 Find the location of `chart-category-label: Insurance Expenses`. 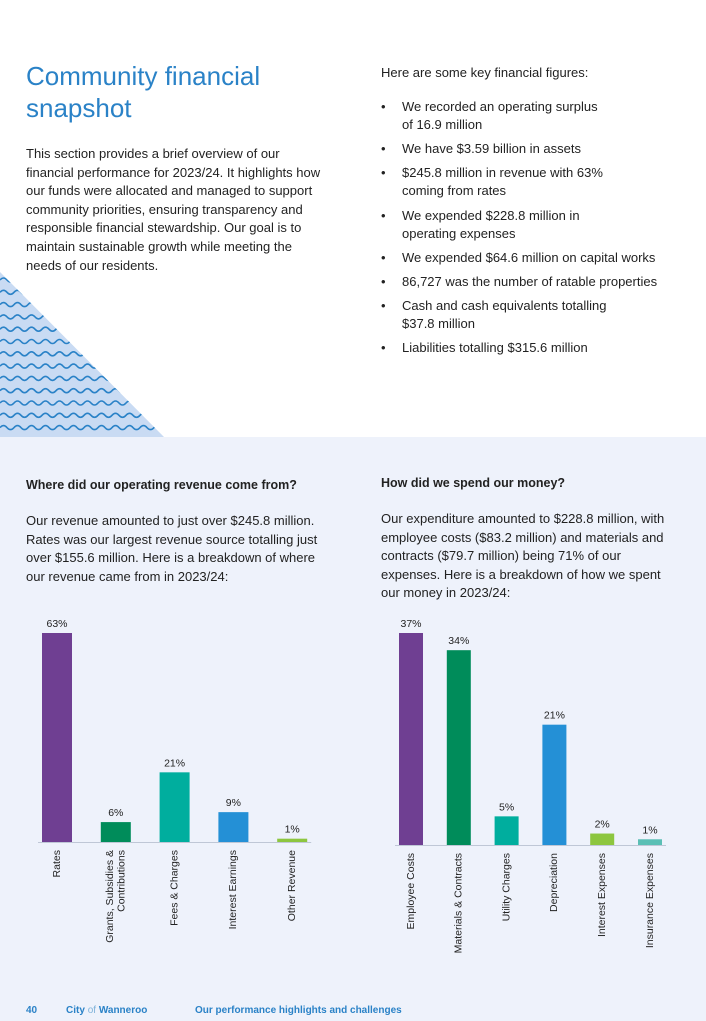

chart-category-label: Insurance Expenses is located at coordinates (650, 900).